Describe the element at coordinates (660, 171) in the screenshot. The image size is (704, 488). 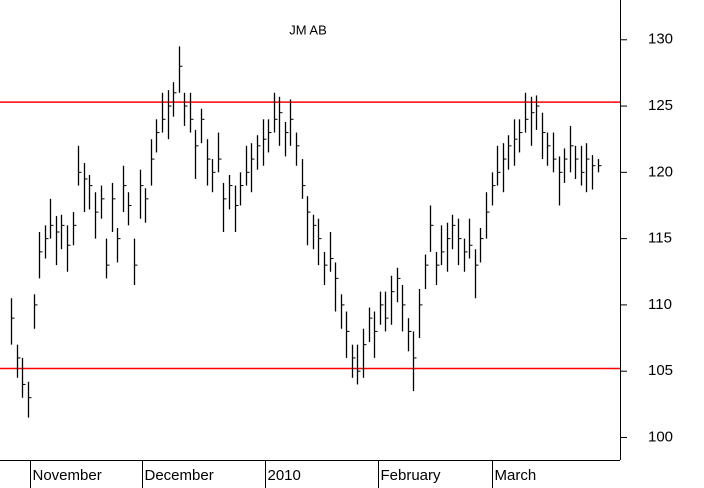
I see `y-tick-label: 120` at that location.